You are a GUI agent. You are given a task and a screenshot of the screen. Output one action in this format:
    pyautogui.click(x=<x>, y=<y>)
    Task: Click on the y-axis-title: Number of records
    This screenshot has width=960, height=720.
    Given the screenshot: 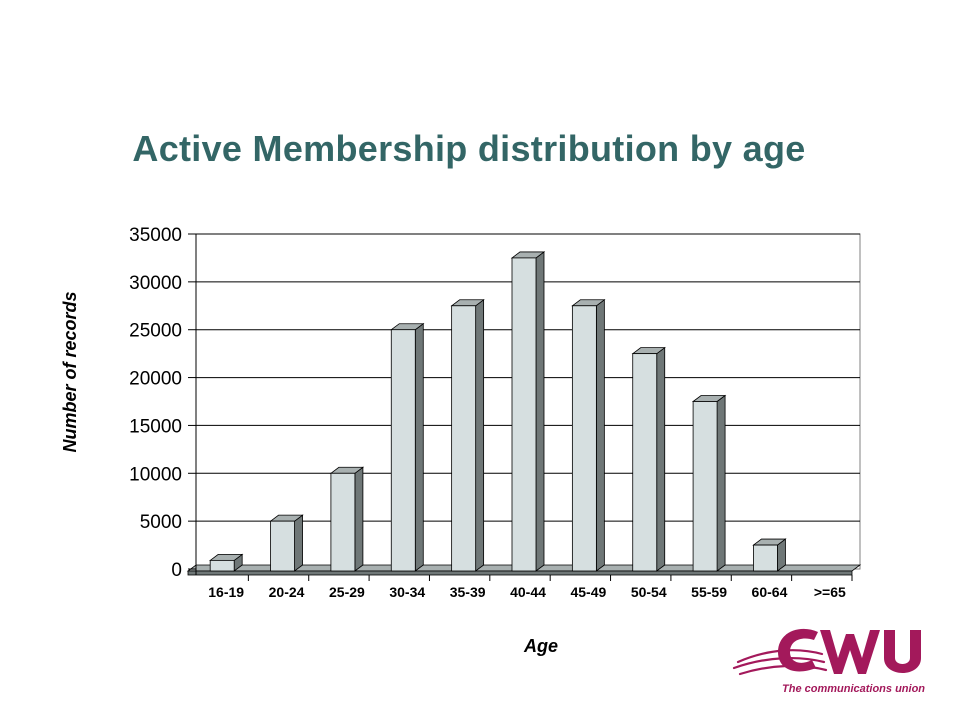 What is the action you would take?
    pyautogui.click(x=70, y=371)
    